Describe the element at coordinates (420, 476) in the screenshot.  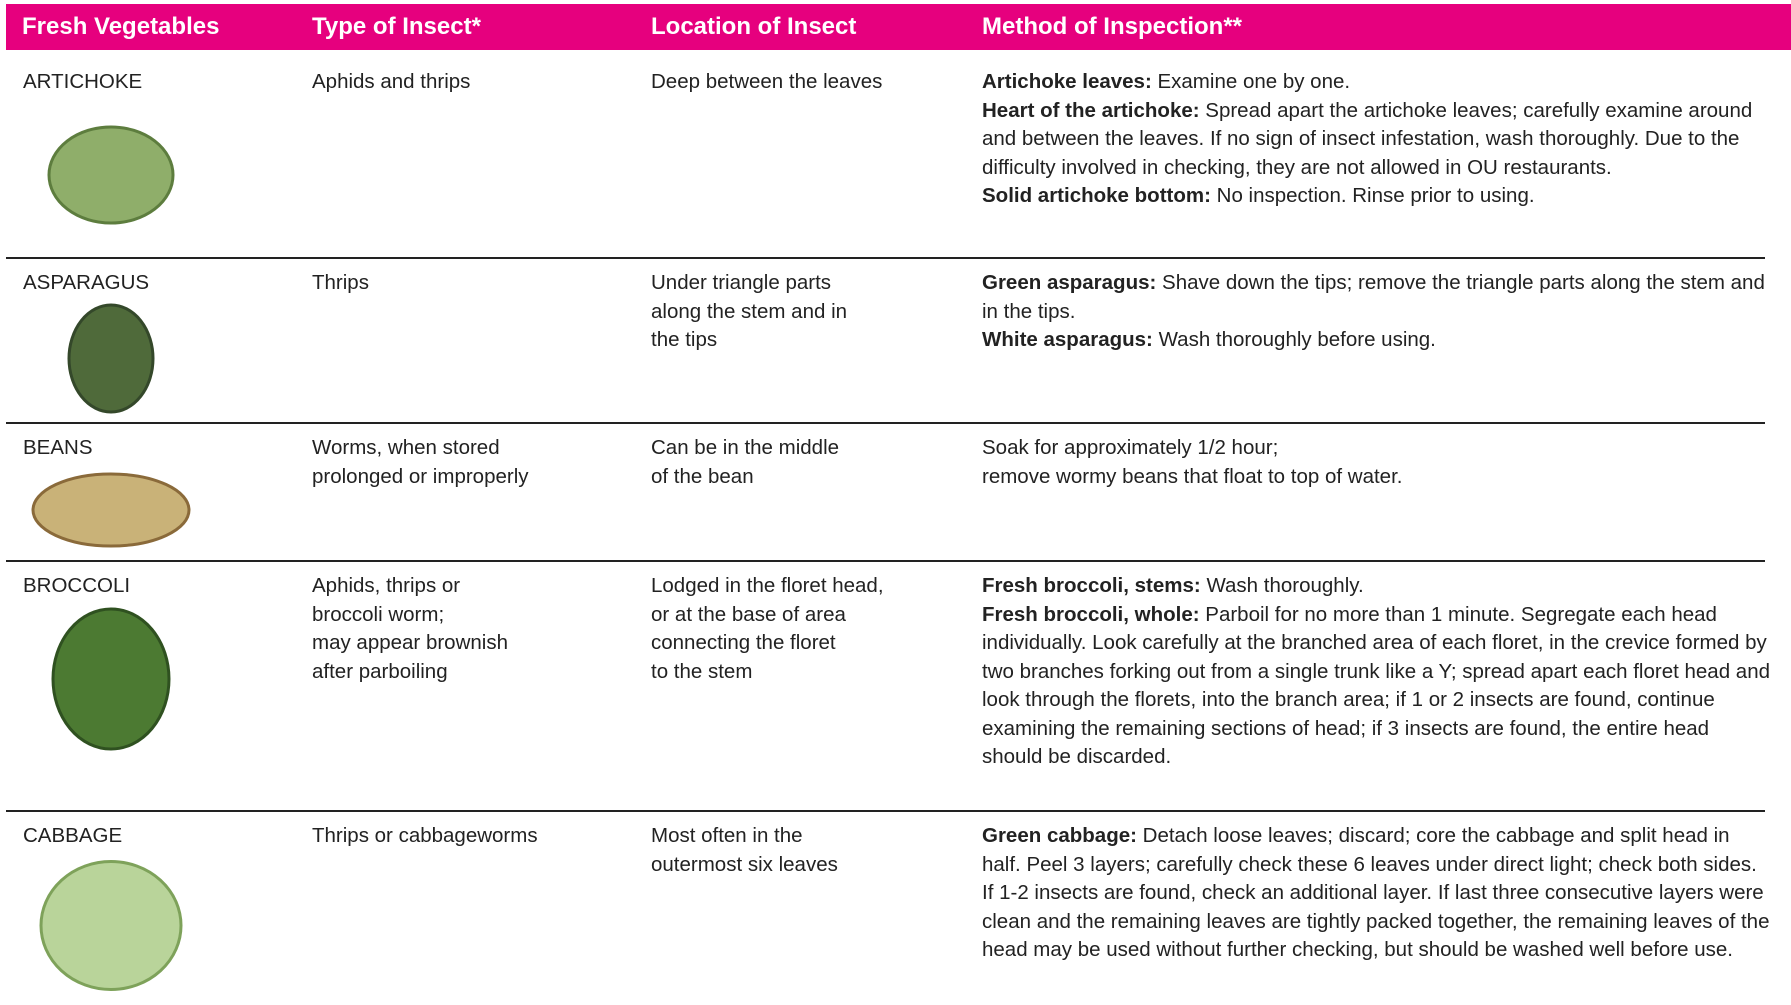
I see `type-line: prolonged or improperly` at that location.